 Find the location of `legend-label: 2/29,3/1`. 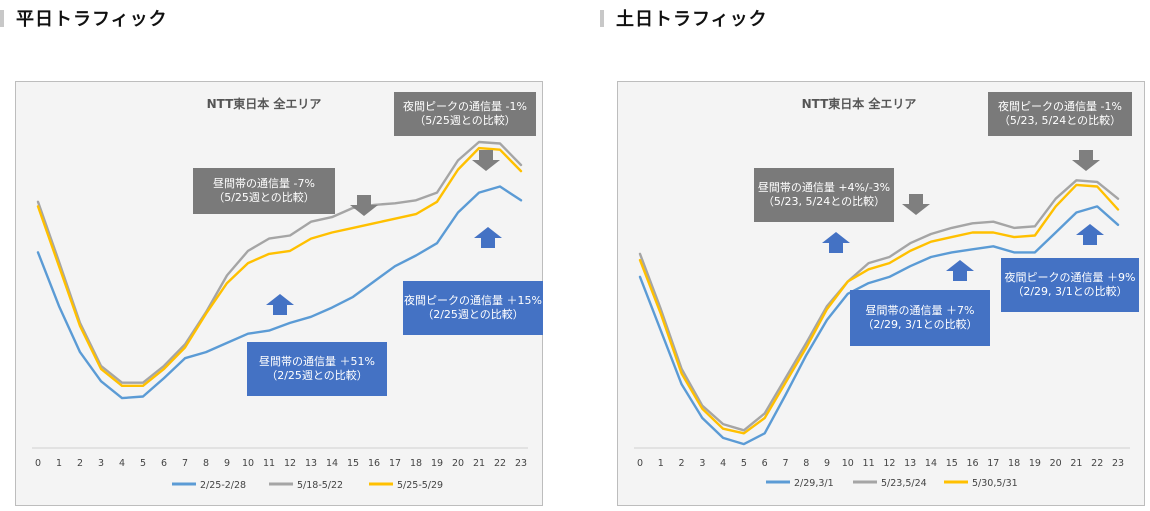

legend-label: 2/29,3/1 is located at coordinates (814, 483).